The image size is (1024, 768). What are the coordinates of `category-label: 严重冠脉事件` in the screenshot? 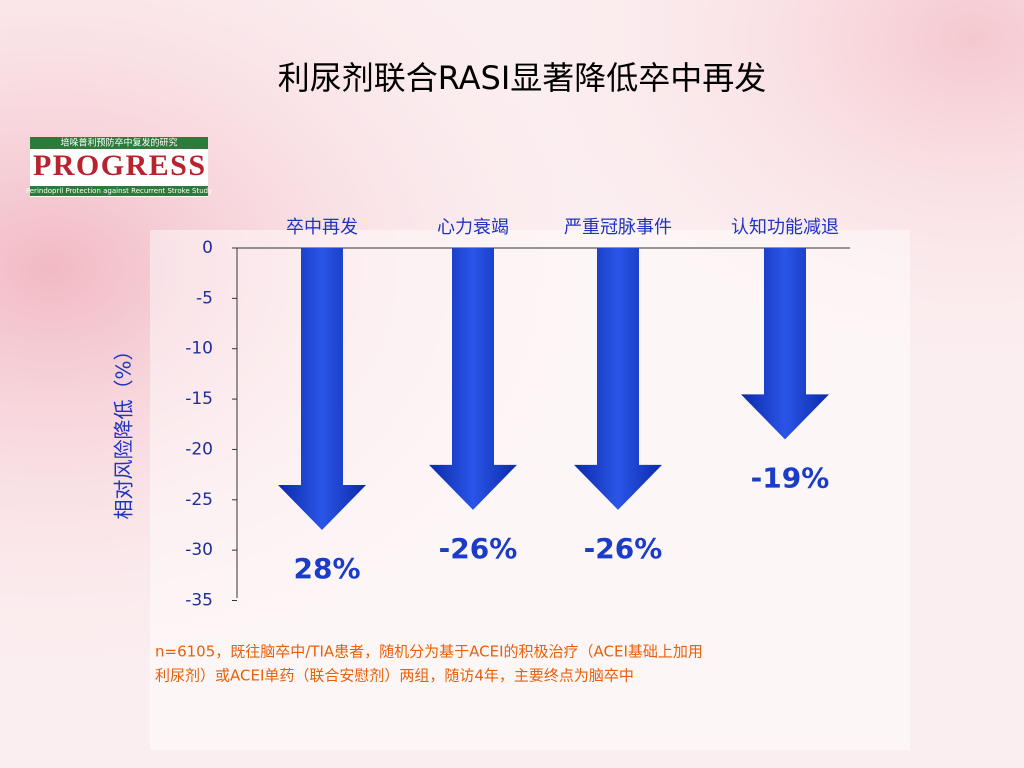 It's located at (618, 227).